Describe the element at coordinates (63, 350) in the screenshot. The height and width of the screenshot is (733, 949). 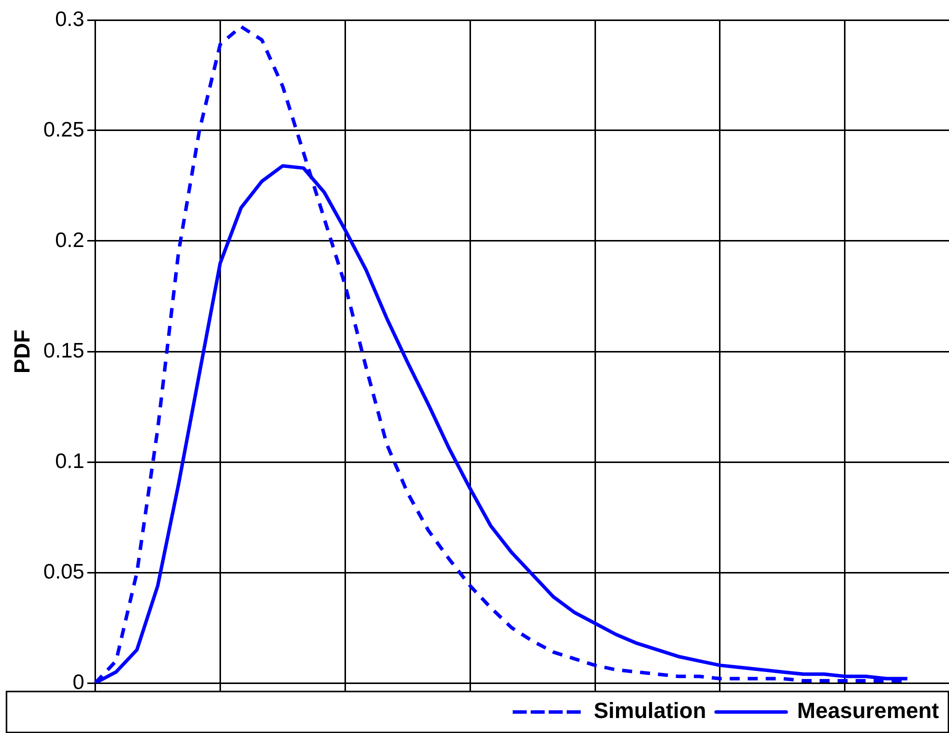
I see `y-tick-label: 0.15` at that location.